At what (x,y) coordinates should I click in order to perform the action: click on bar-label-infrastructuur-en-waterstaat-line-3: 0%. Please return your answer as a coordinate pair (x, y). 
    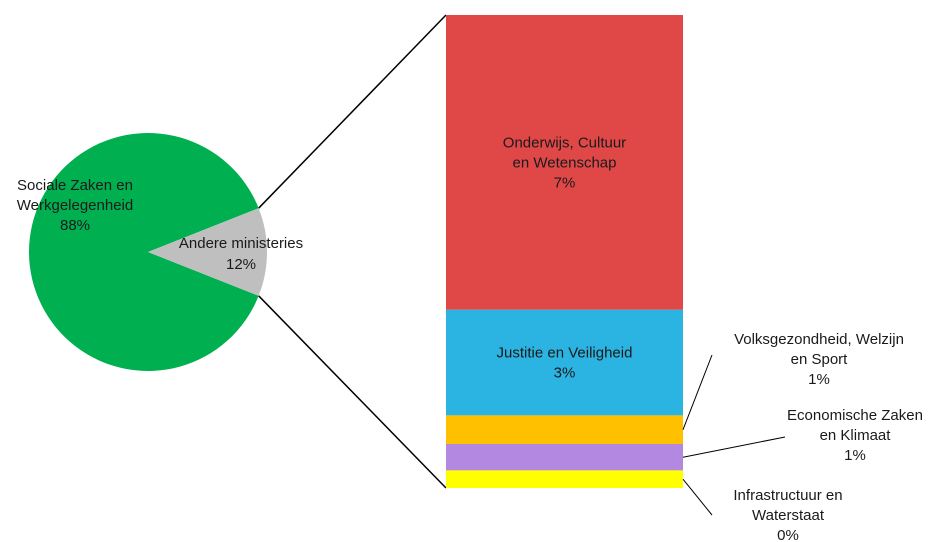
    Looking at the image, I should click on (788, 534).